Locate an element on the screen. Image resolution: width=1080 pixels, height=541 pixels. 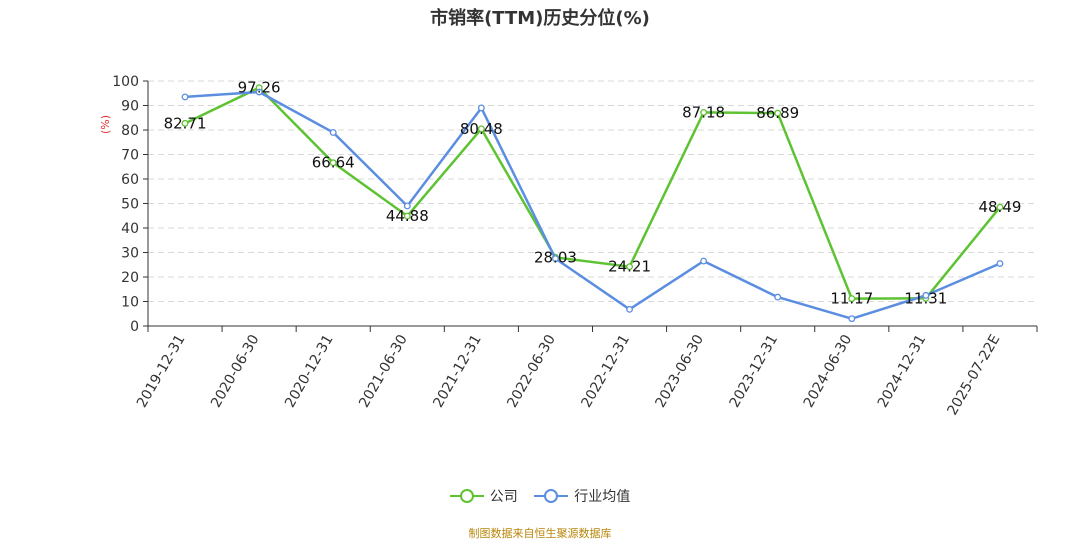
company-data-label: 11.17 is located at coordinates (851, 299).